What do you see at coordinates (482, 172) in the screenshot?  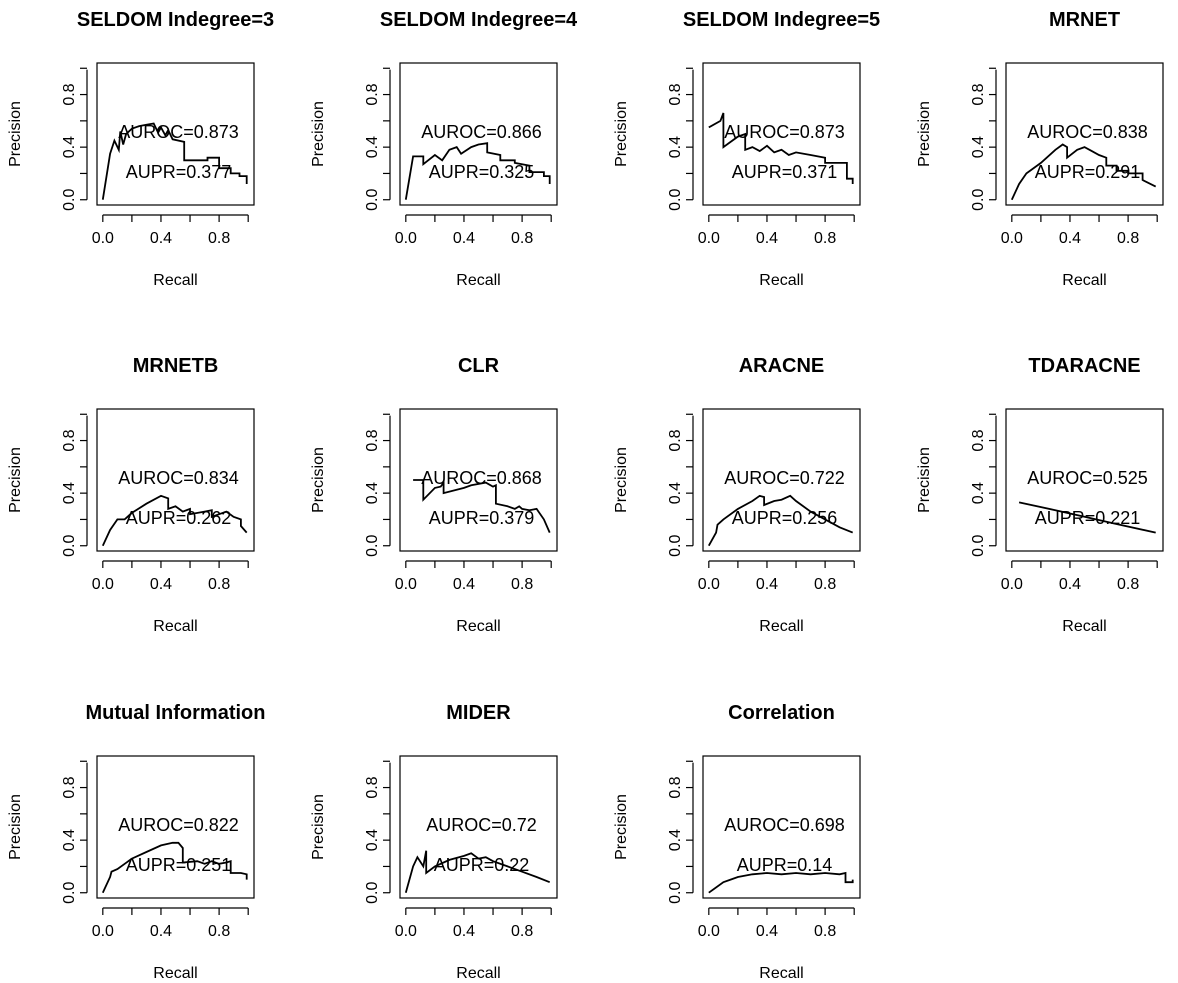 I see `aupr-label: AUPR=0.325` at bounding box center [482, 172].